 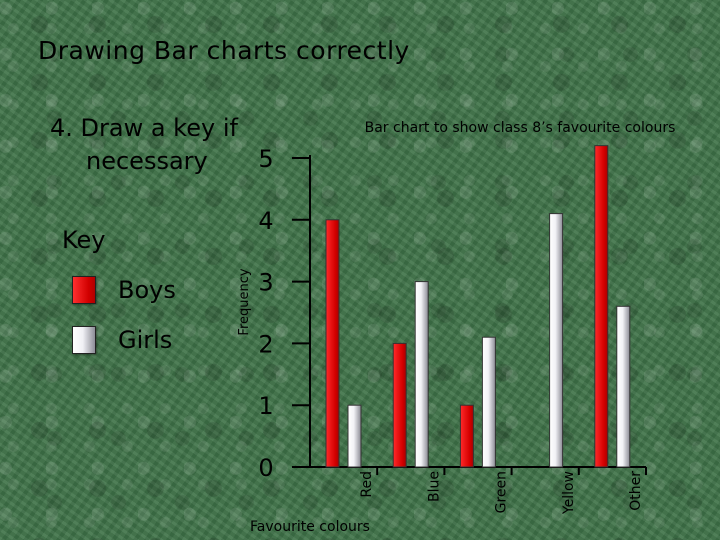 I want to click on y-tick-label: 3, so click(x=265, y=283).